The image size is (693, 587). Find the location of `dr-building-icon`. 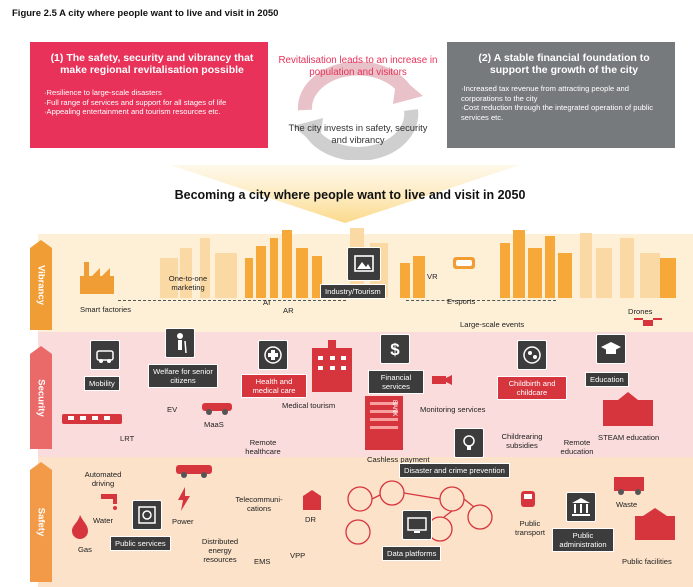

dr-building-icon is located at coordinates (312, 500).